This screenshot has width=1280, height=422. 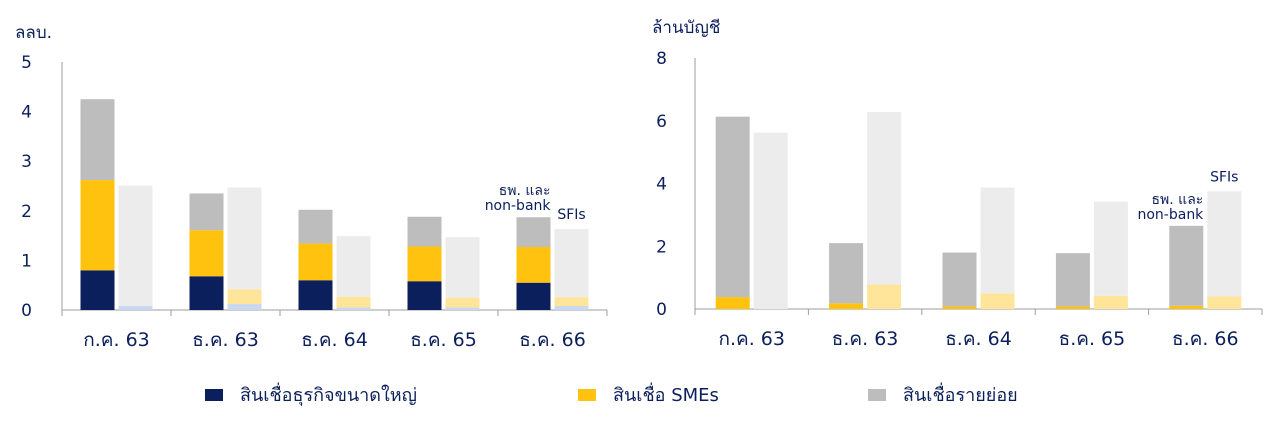 I want to click on y-tick-label: 6, so click(x=661, y=122).